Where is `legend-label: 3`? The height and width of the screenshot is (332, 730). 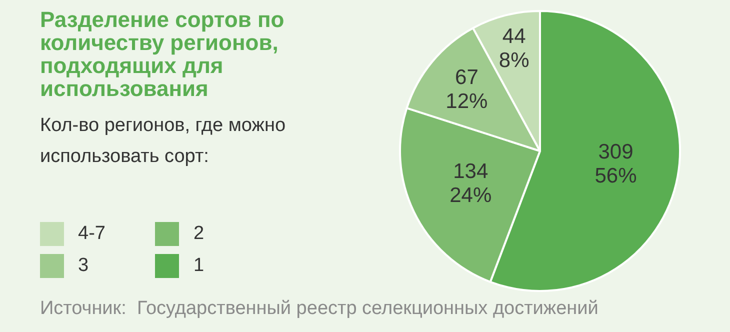 legend-label: 3 is located at coordinates (83, 266).